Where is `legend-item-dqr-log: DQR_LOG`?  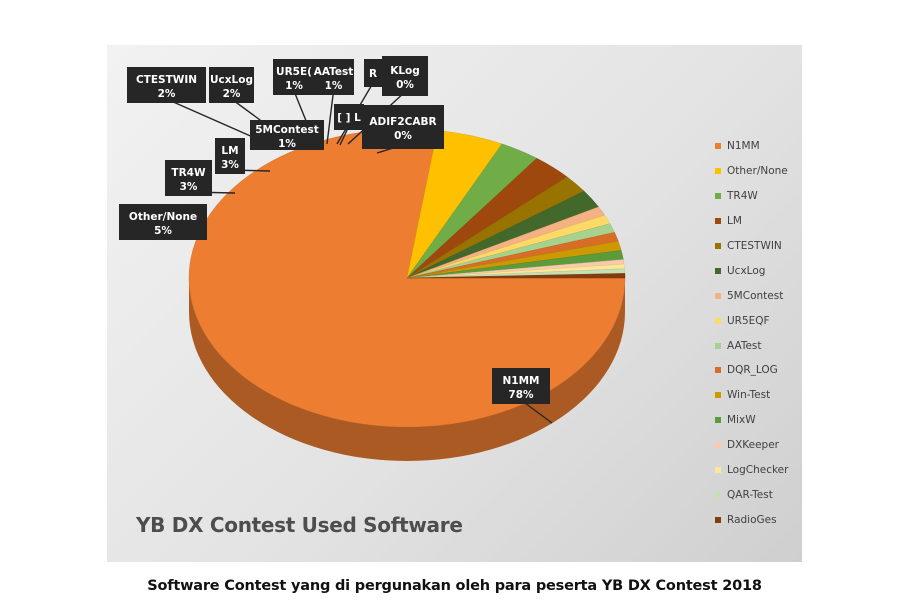
legend-item-dqr-log: DQR_LOG is located at coordinates (760, 370).